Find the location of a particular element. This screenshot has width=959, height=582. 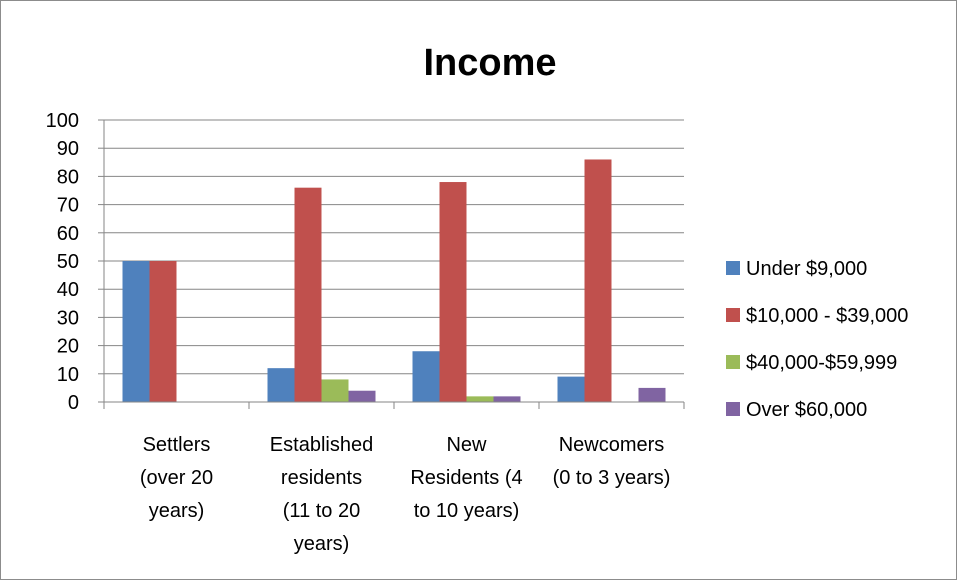

category-label-line: (0 to 3 years) is located at coordinates (612, 478).